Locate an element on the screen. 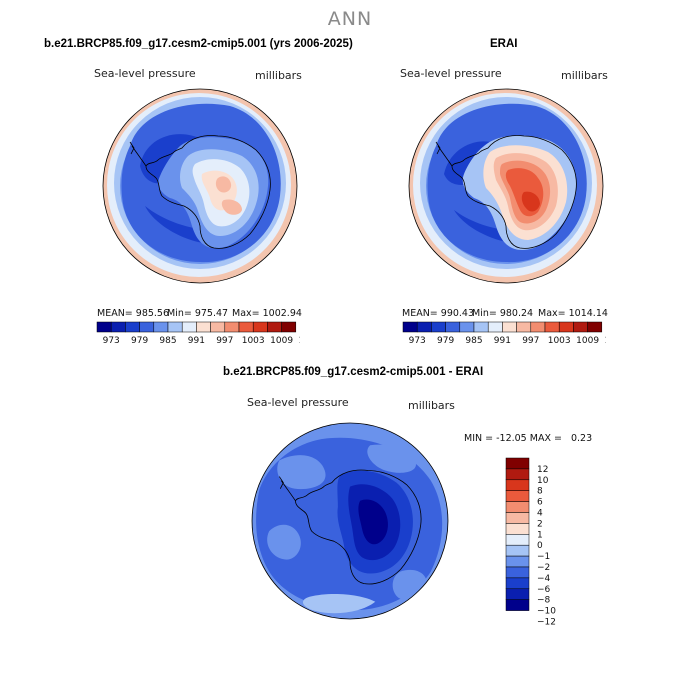 The width and height of the screenshot is (700, 700). obs-colorbar-tick-label: 1009 is located at coordinates (587, 340).